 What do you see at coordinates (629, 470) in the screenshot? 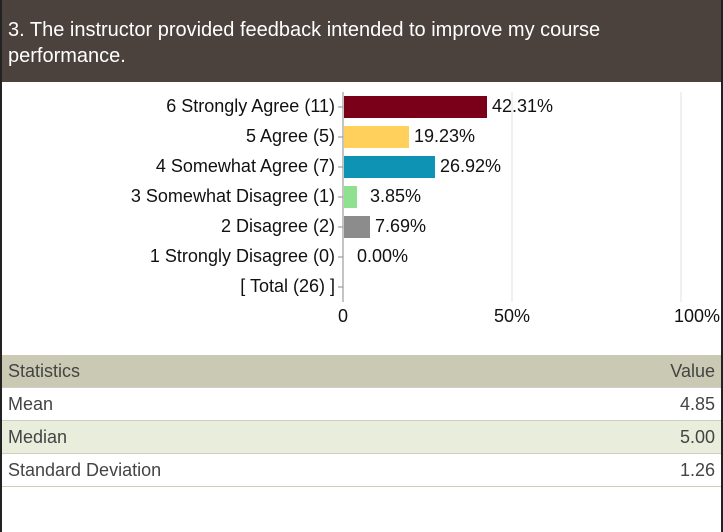
I see `stat-value: 1.26` at bounding box center [629, 470].